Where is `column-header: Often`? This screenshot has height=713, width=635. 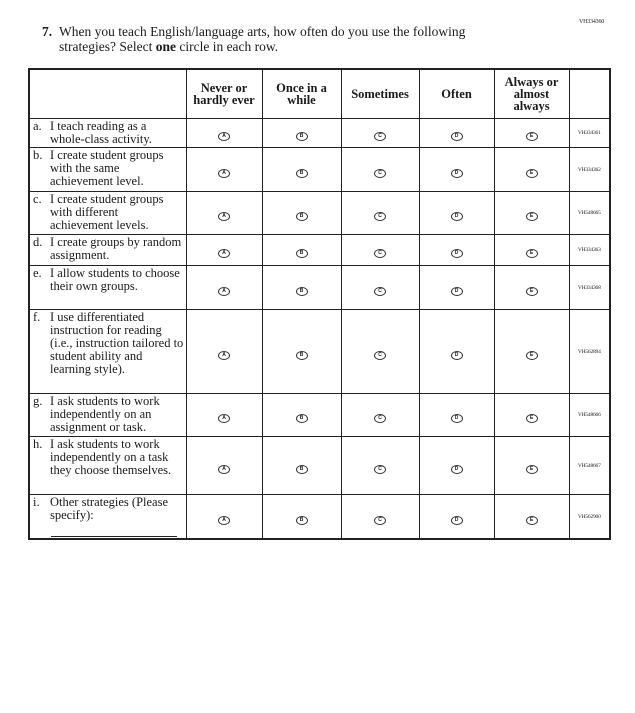 column-header: Often is located at coordinates (456, 93).